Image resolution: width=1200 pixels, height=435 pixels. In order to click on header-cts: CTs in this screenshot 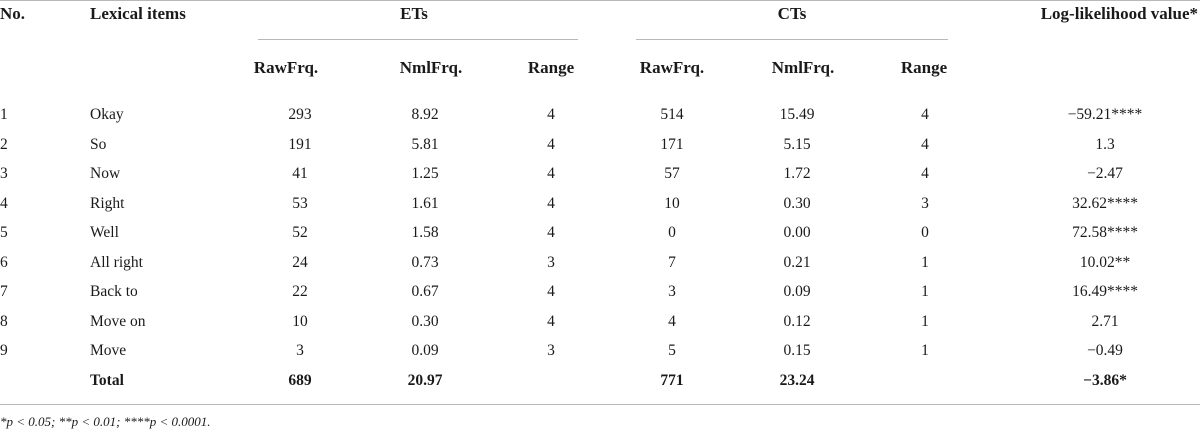, I will do `click(792, 13)`.